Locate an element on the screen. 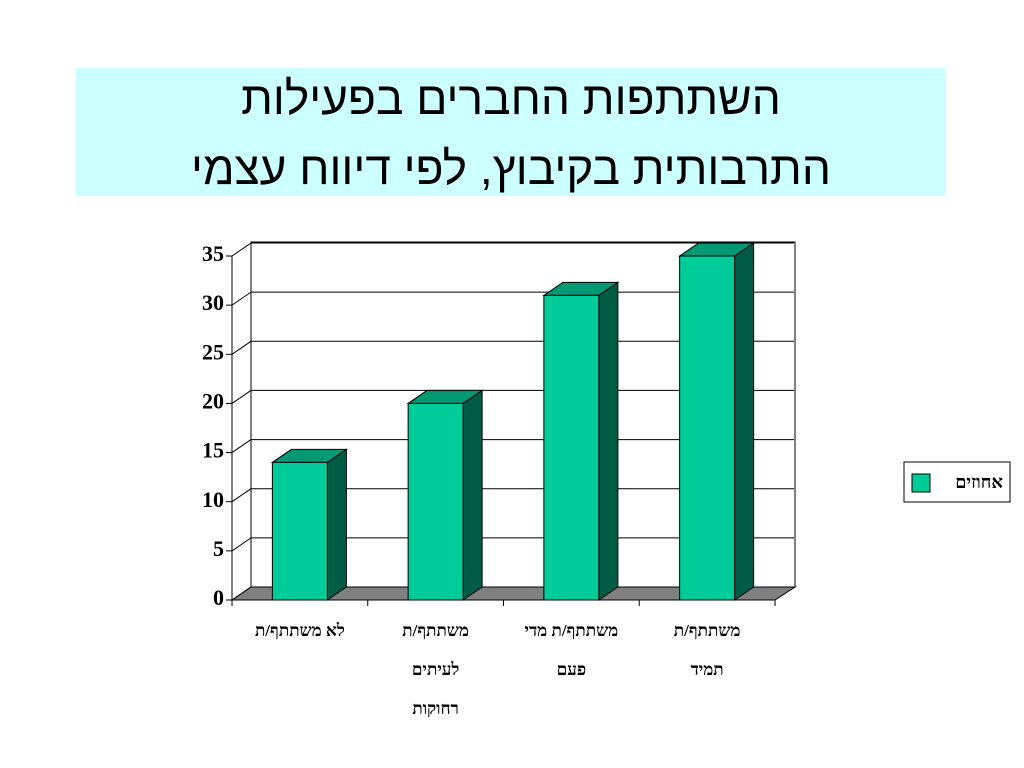 The width and height of the screenshot is (1024, 768). y-tick-label: 20 is located at coordinates (213, 400).